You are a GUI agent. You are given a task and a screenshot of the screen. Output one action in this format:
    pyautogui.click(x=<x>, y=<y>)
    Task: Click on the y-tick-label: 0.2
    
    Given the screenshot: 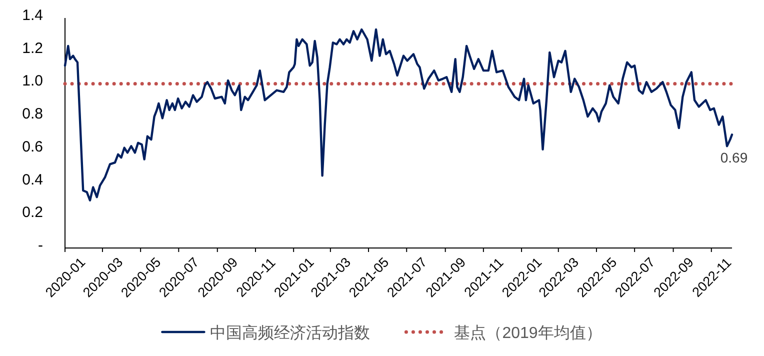 What is the action you would take?
    pyautogui.click(x=32, y=213)
    